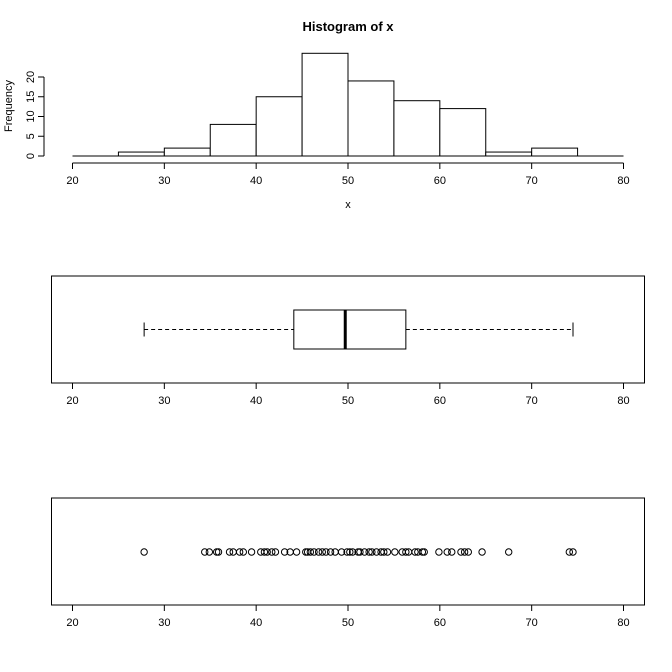  Describe the element at coordinates (256, 181) in the screenshot. I see `histogram-x-tick-label: 40` at that location.